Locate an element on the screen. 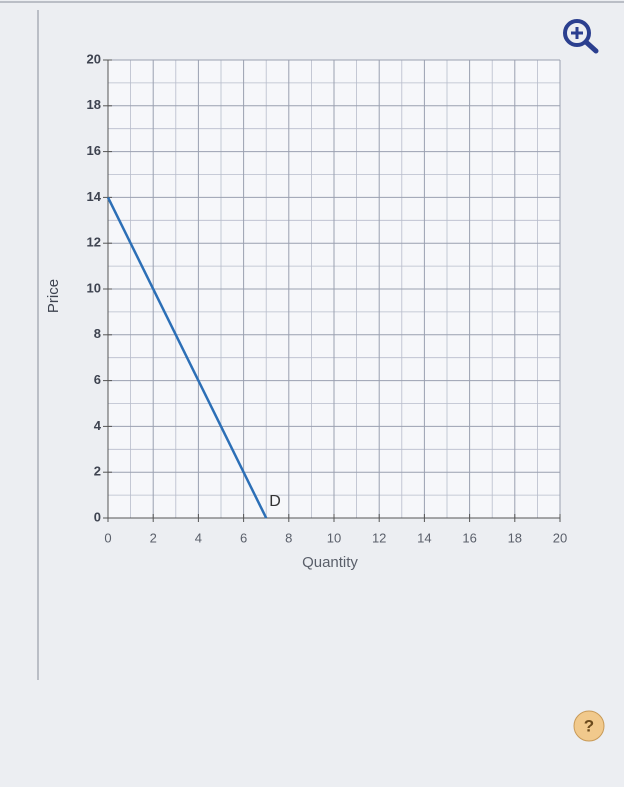 This screenshot has height=787, width=624. x-tick-label: 10 is located at coordinates (334, 537).